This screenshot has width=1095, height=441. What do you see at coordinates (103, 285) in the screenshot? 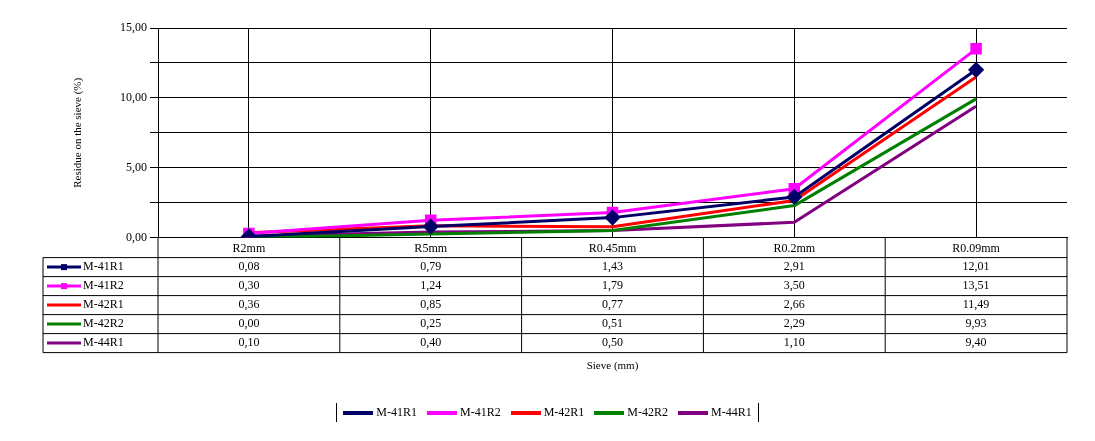
I see `legend-label: M-41R2` at bounding box center [103, 285].